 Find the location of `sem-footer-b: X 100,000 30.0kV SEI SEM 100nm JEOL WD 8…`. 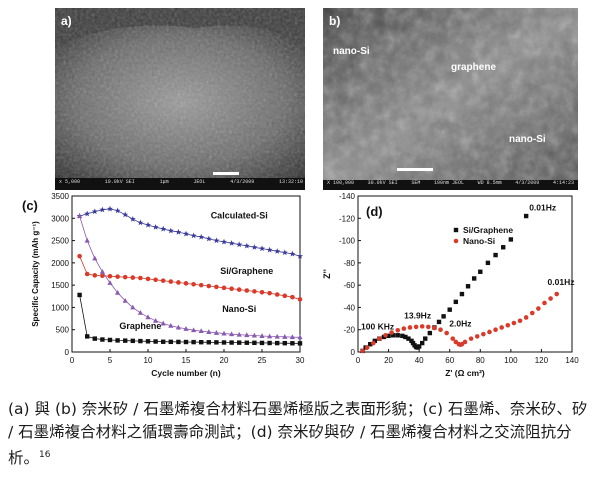

sem-footer-b: X 100,000 30.0kV SEI SEM 100nm JEOL WD 8… is located at coordinates (450, 183).